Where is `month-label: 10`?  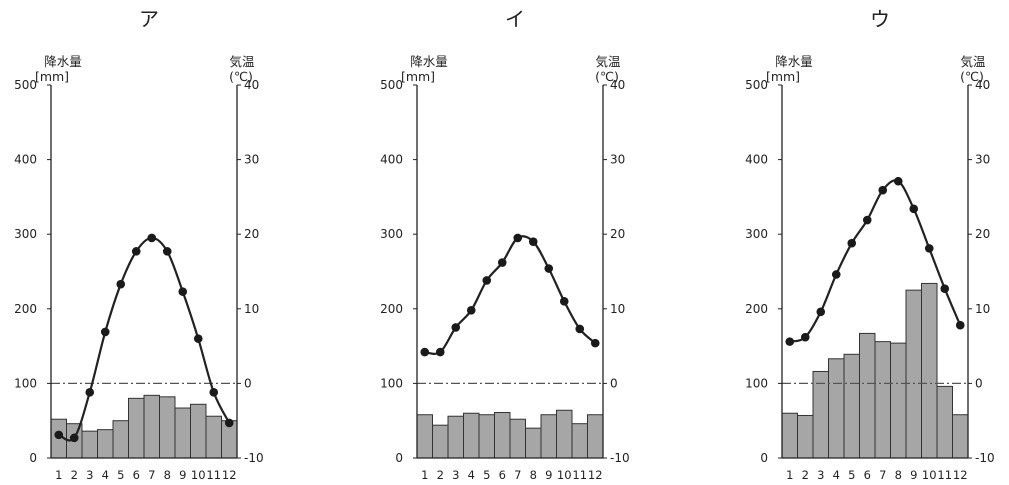
month-label: 10 is located at coordinates (564, 475).